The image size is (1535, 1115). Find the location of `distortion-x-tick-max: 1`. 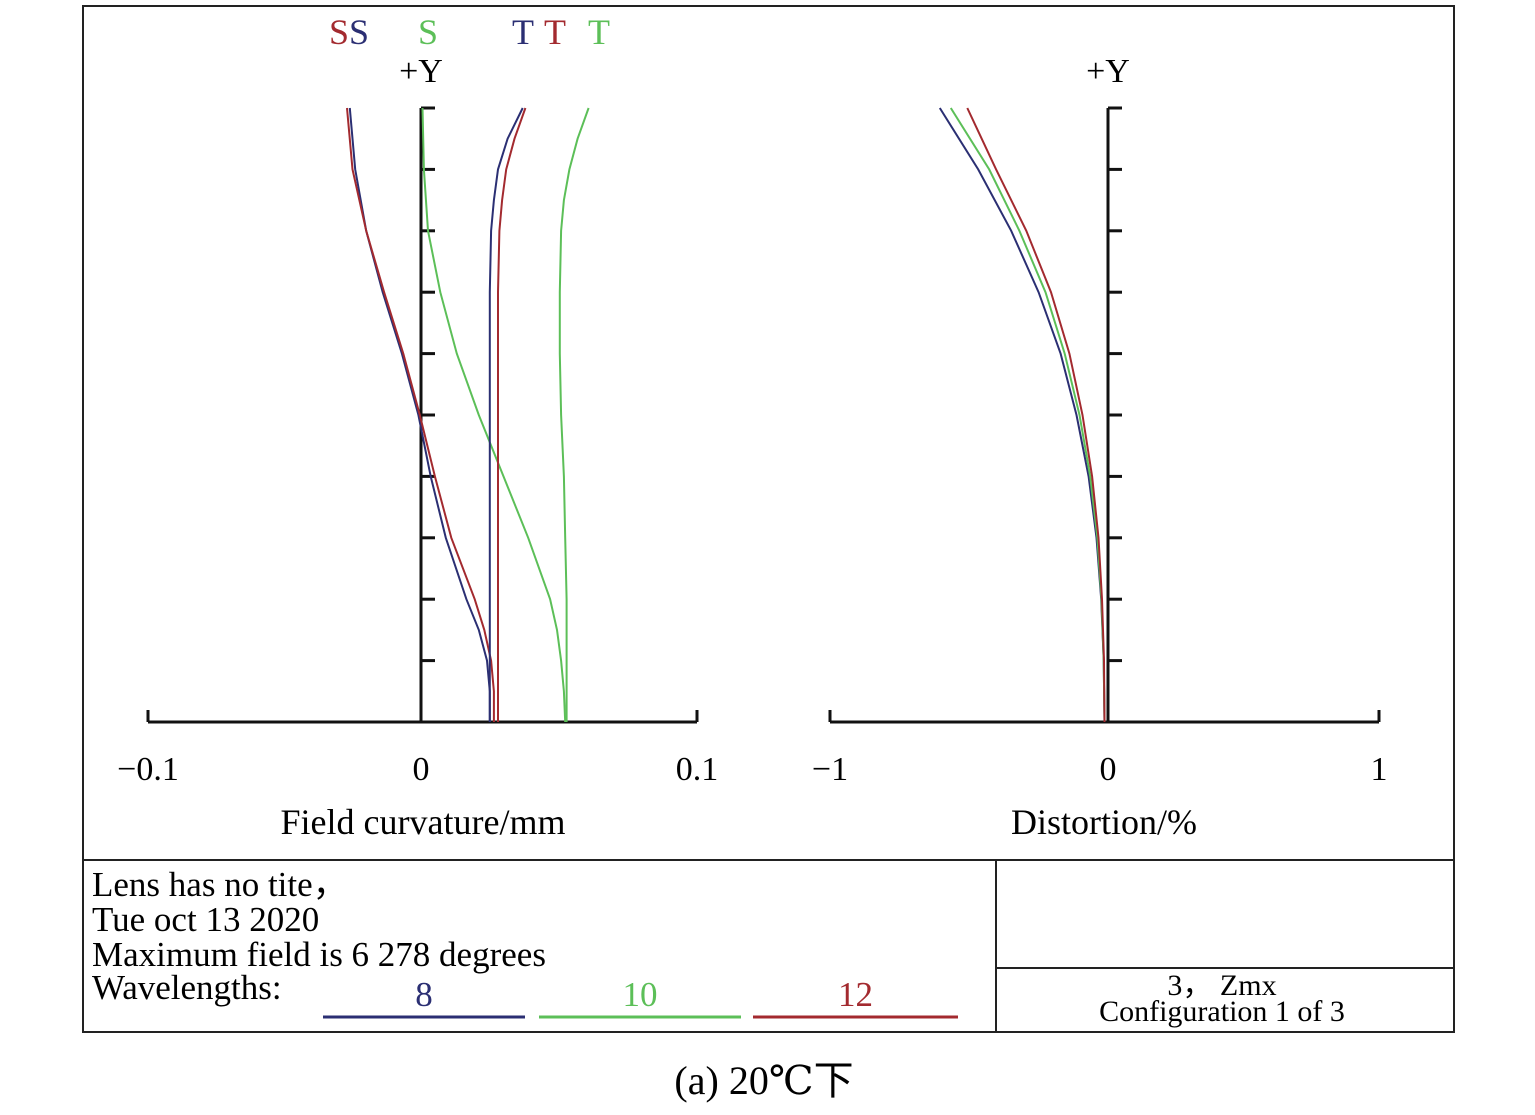

distortion-x-tick-max: 1 is located at coordinates (1379, 769).